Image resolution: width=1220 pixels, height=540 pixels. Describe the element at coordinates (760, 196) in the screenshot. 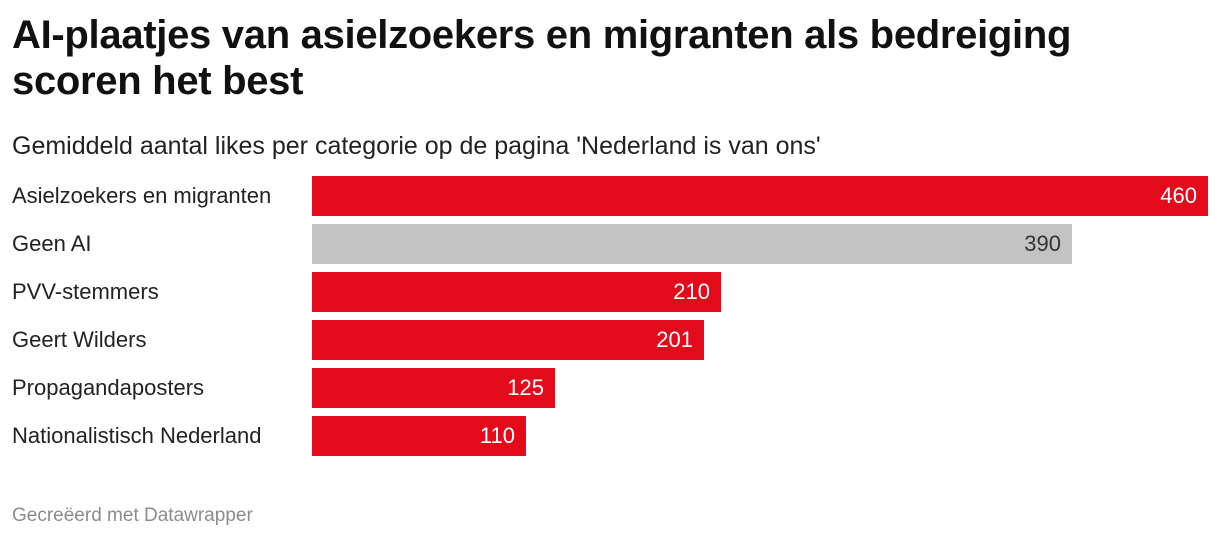

I see `bar: 460` at that location.